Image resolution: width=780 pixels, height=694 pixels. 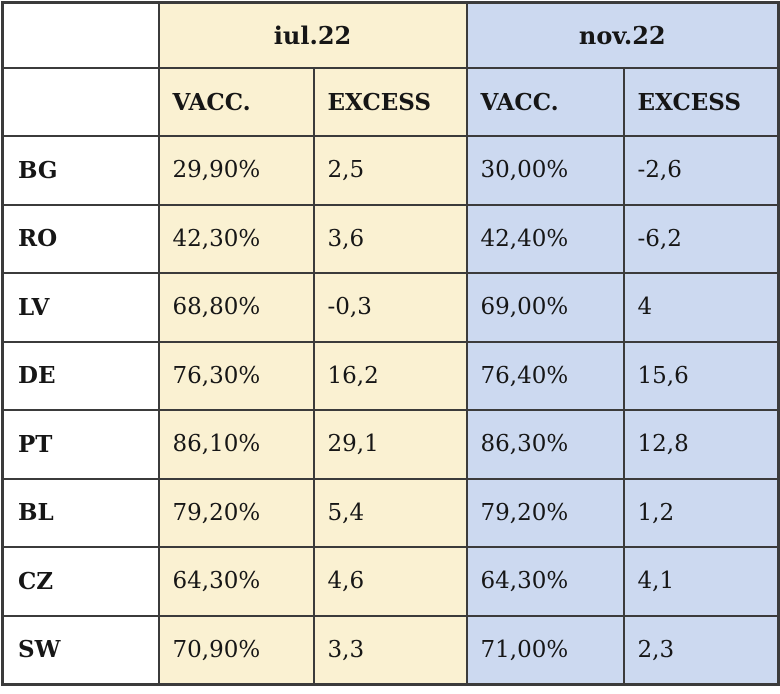 What do you see at coordinates (236, 238) in the screenshot?
I see `cell-iul-vacc: 42,30%` at bounding box center [236, 238].